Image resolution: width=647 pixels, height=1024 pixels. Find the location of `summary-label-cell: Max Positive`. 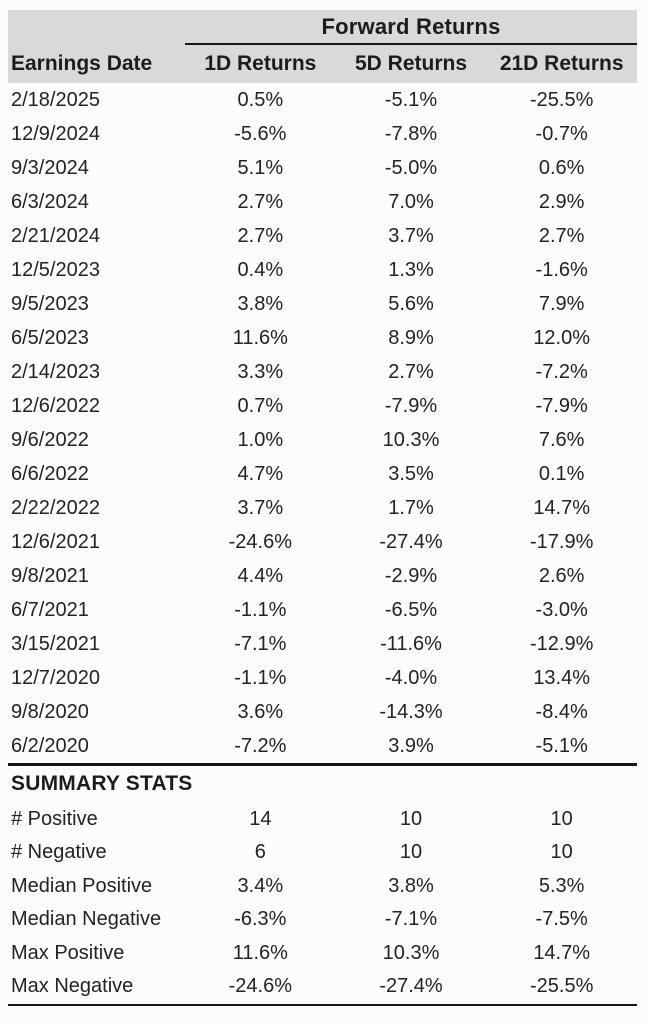

summary-label-cell: Max Positive is located at coordinates (68, 952).